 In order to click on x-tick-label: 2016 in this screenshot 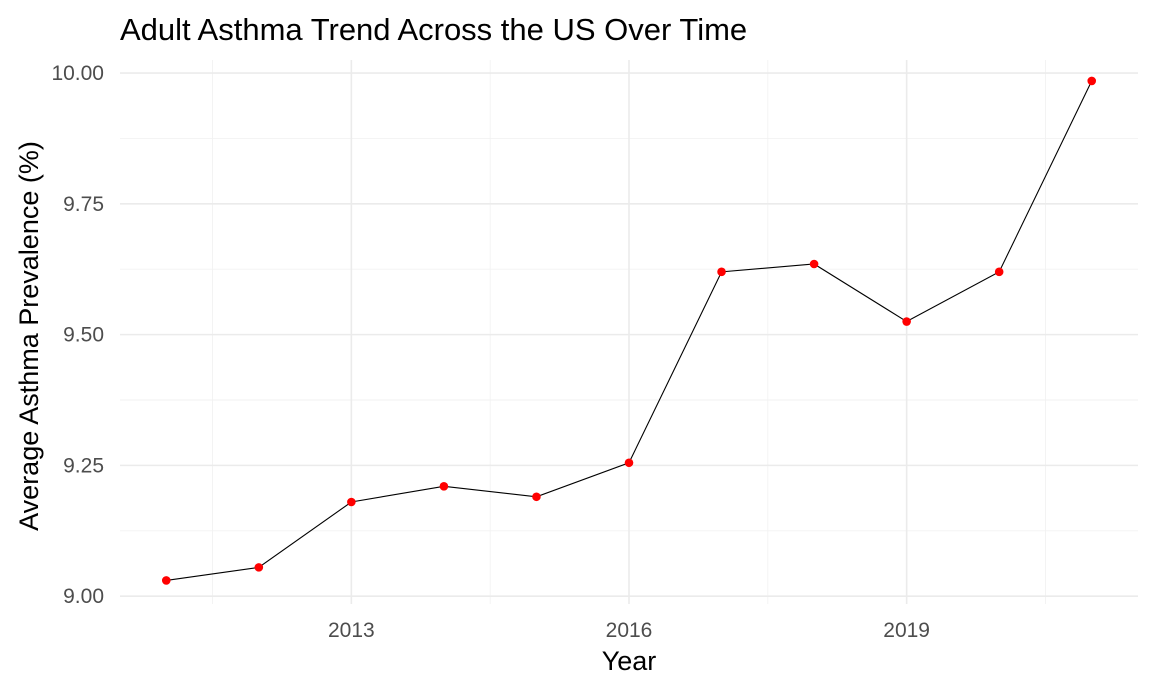, I will do `click(629, 630)`.